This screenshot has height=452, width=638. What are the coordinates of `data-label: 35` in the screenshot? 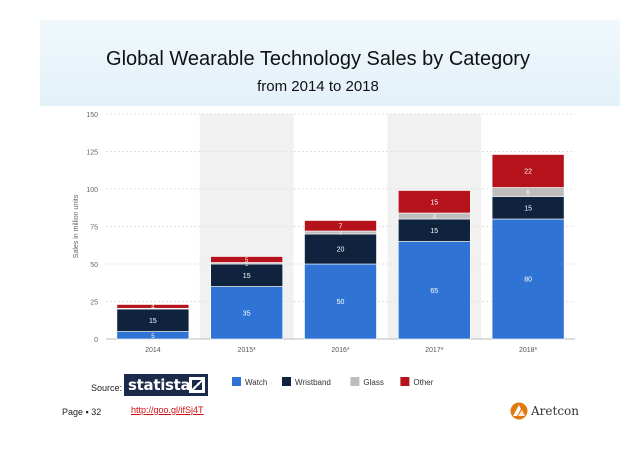 It's located at (247, 313).